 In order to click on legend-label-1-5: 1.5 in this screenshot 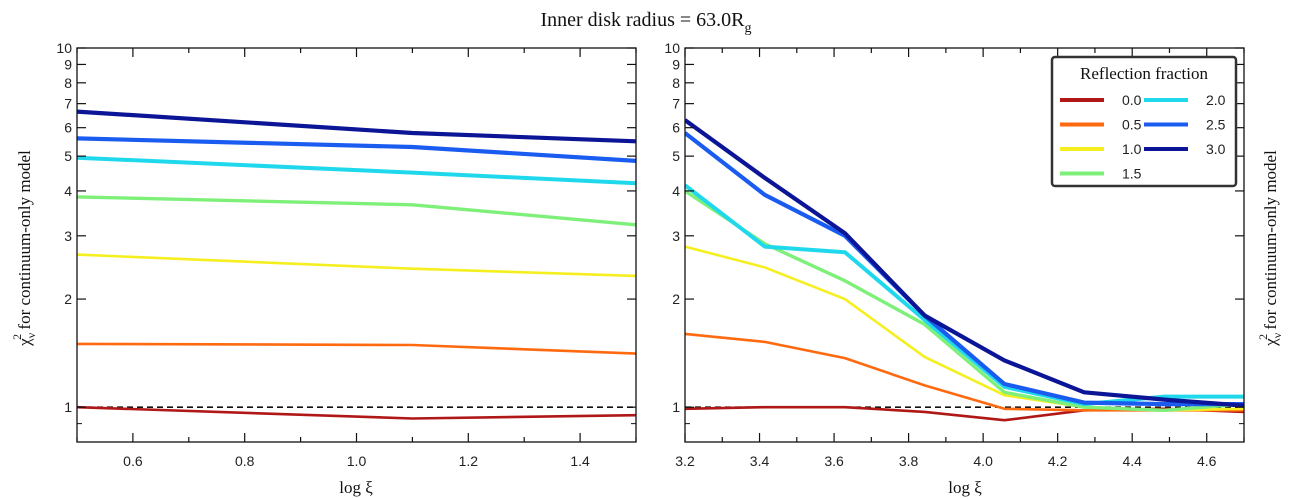, I will do `click(1132, 174)`.